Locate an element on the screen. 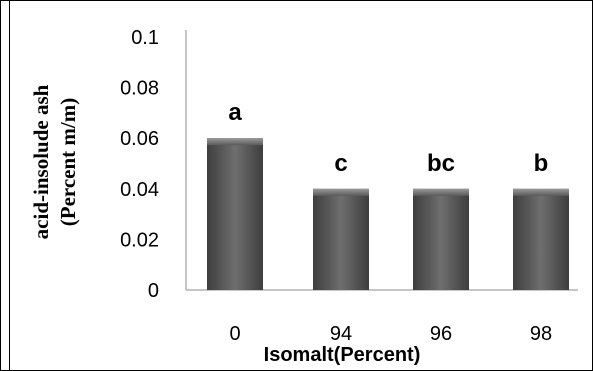  x-tick-label: 96 is located at coordinates (441, 334).